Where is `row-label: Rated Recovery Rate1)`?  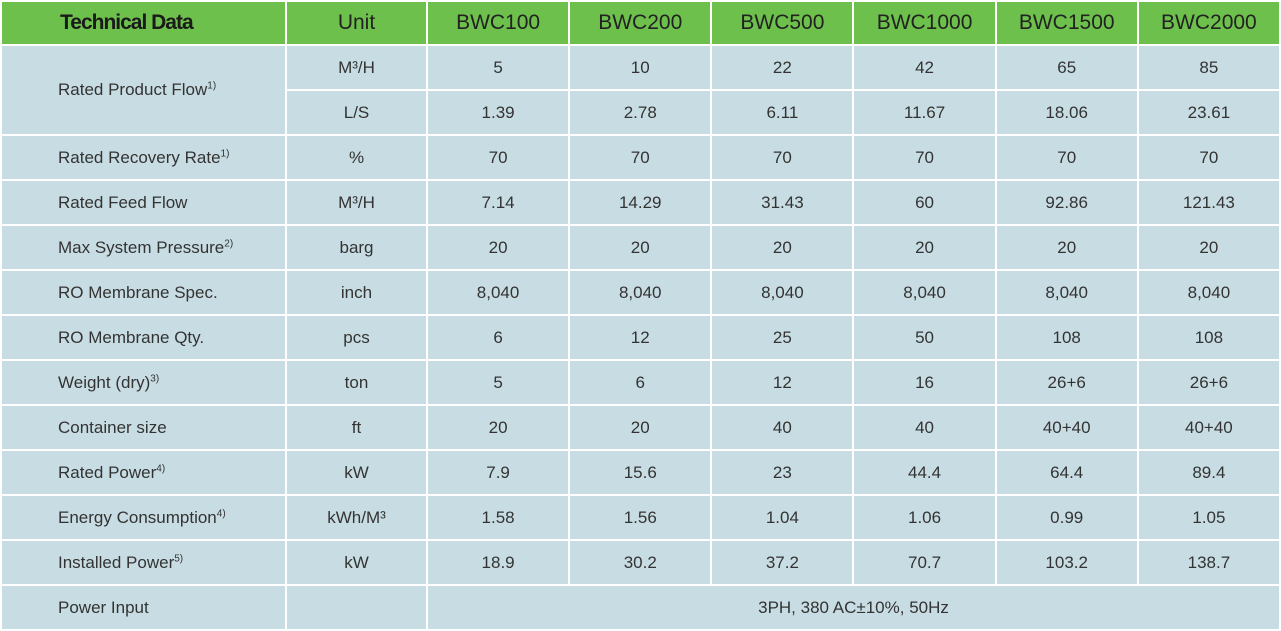 row-label: Rated Recovery Rate1) is located at coordinates (143, 157).